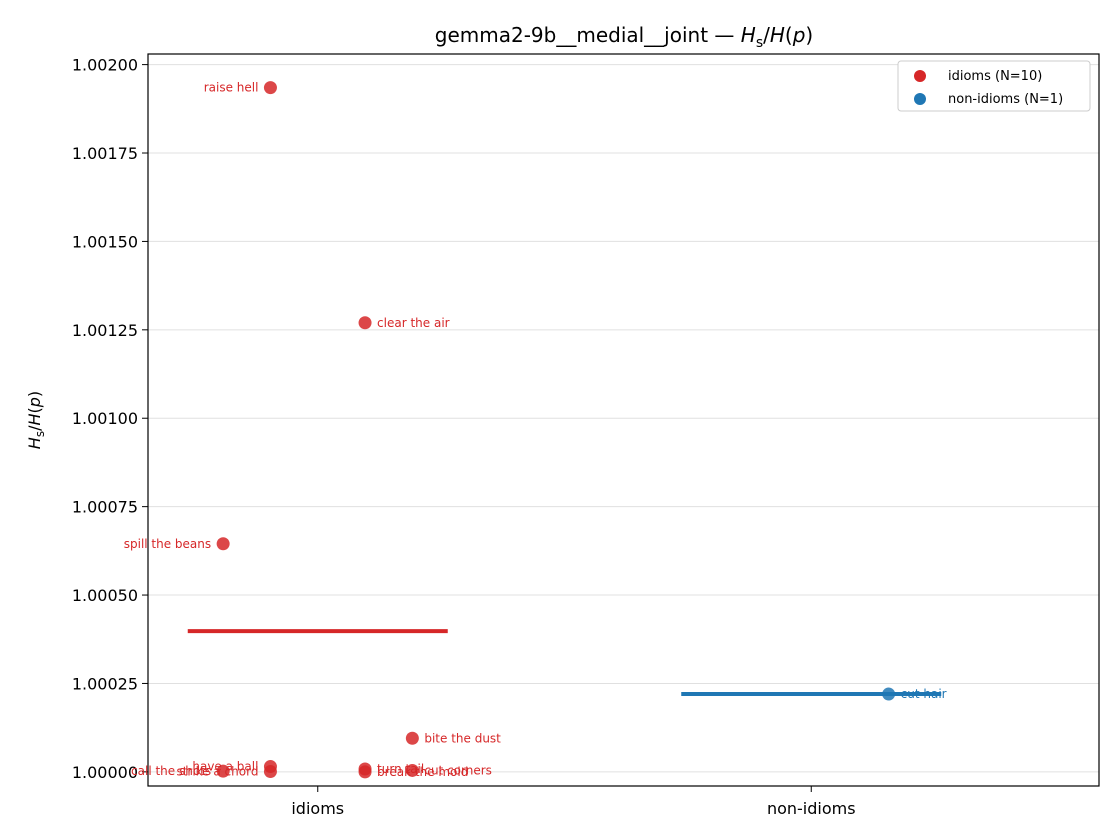  Describe the element at coordinates (995, 76) in the screenshot. I see `legend-label-idioms: idioms (N=10)` at that location.